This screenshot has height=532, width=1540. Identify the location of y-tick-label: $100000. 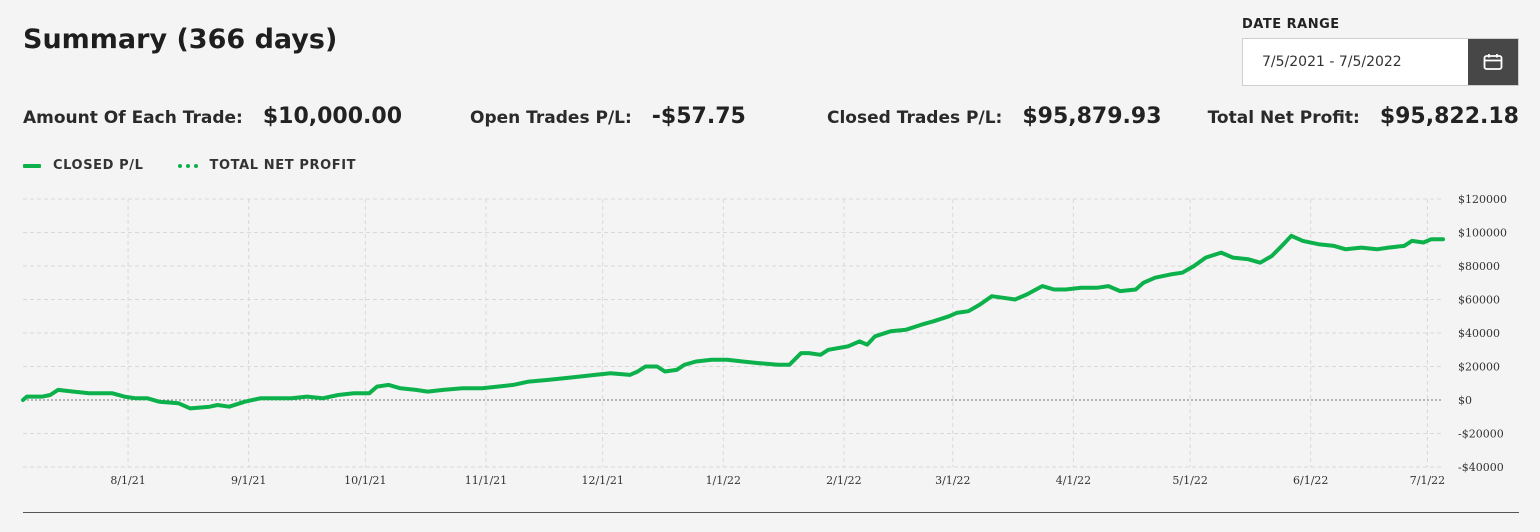
(1482, 233).